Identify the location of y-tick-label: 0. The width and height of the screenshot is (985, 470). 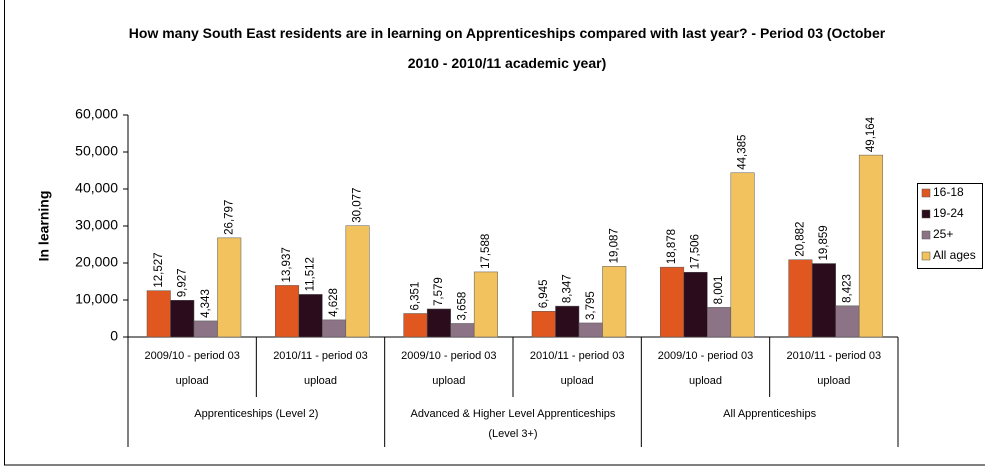
(114, 336).